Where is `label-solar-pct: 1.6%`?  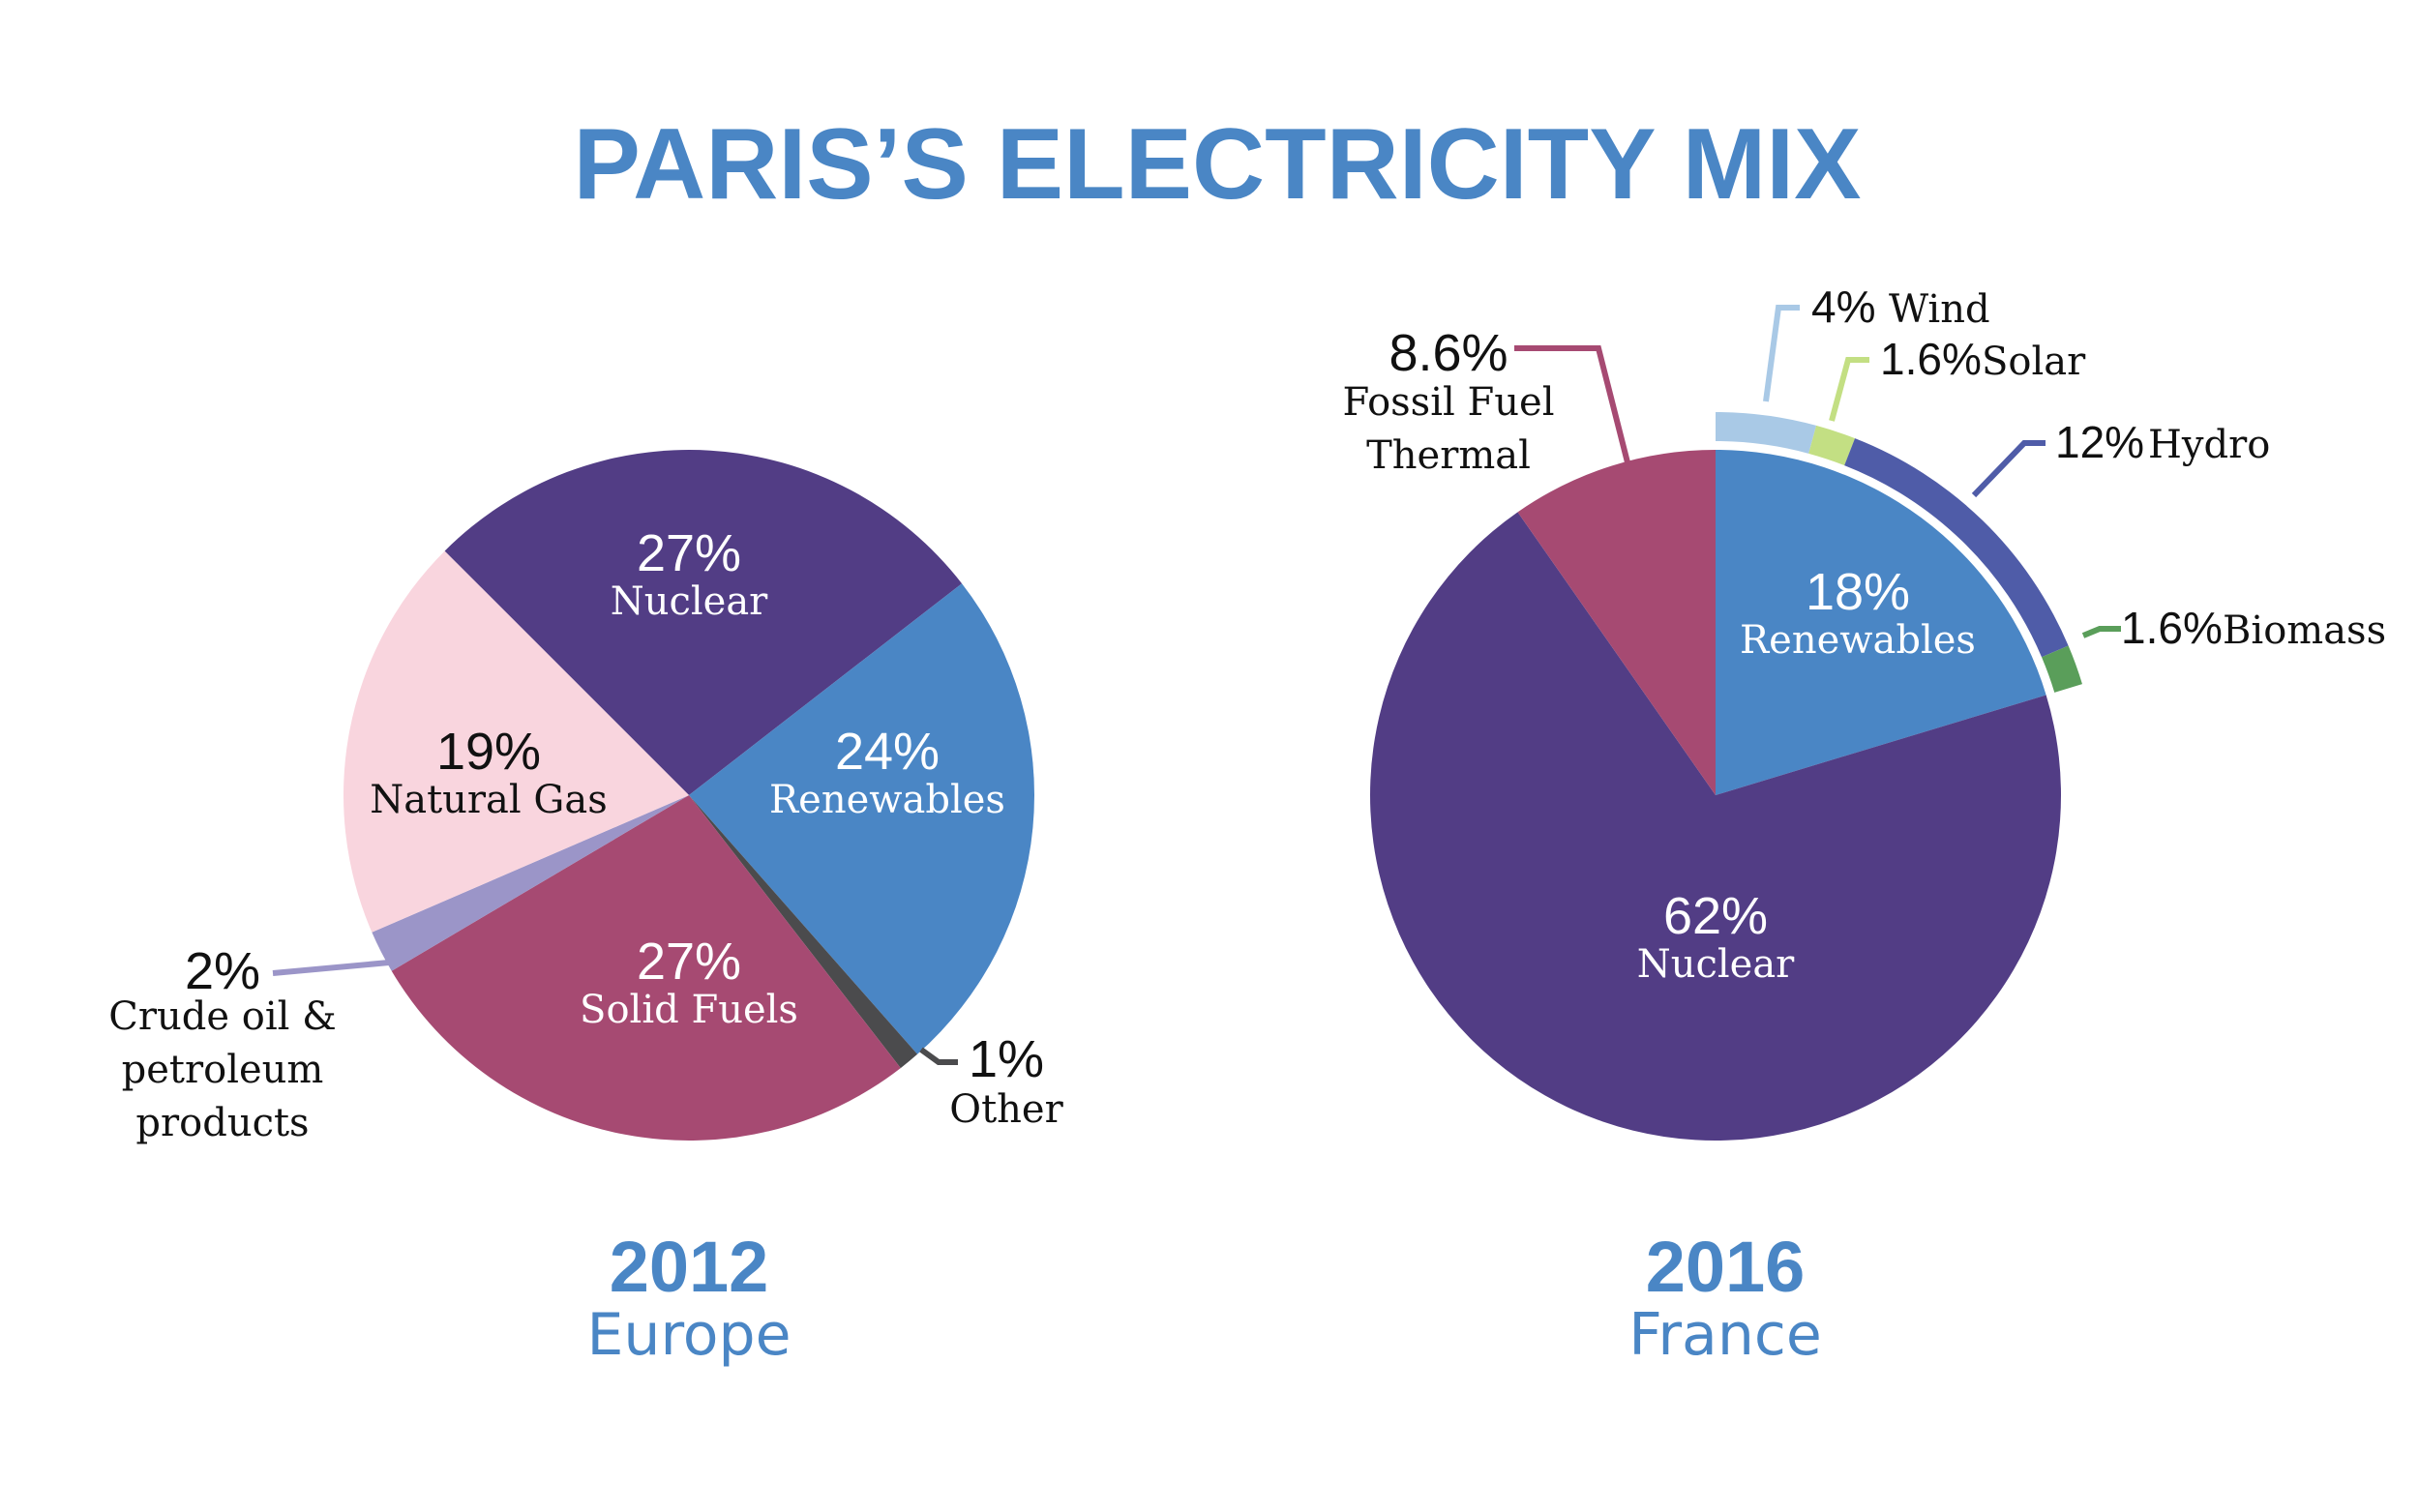
label-solar-pct: 1.6% is located at coordinates (1931, 359).